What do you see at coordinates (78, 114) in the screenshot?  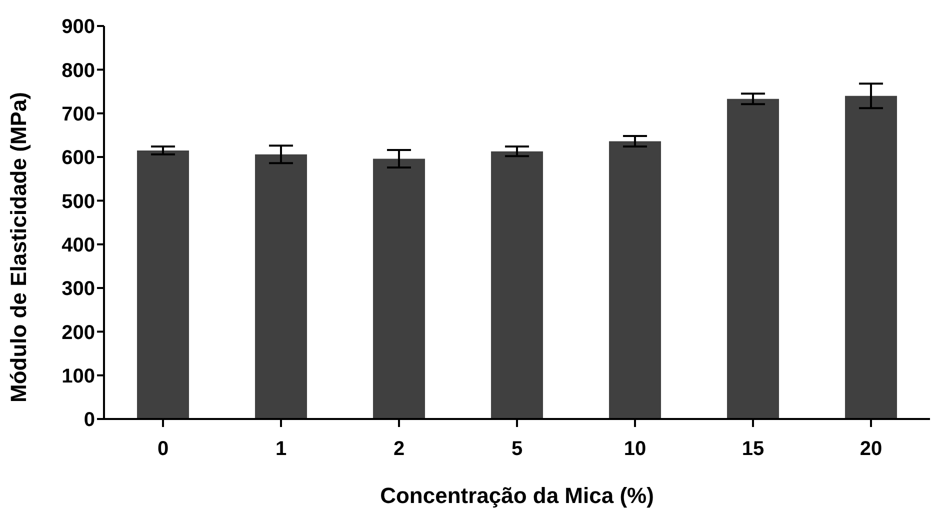 I see `y-tick-label: 700` at bounding box center [78, 114].